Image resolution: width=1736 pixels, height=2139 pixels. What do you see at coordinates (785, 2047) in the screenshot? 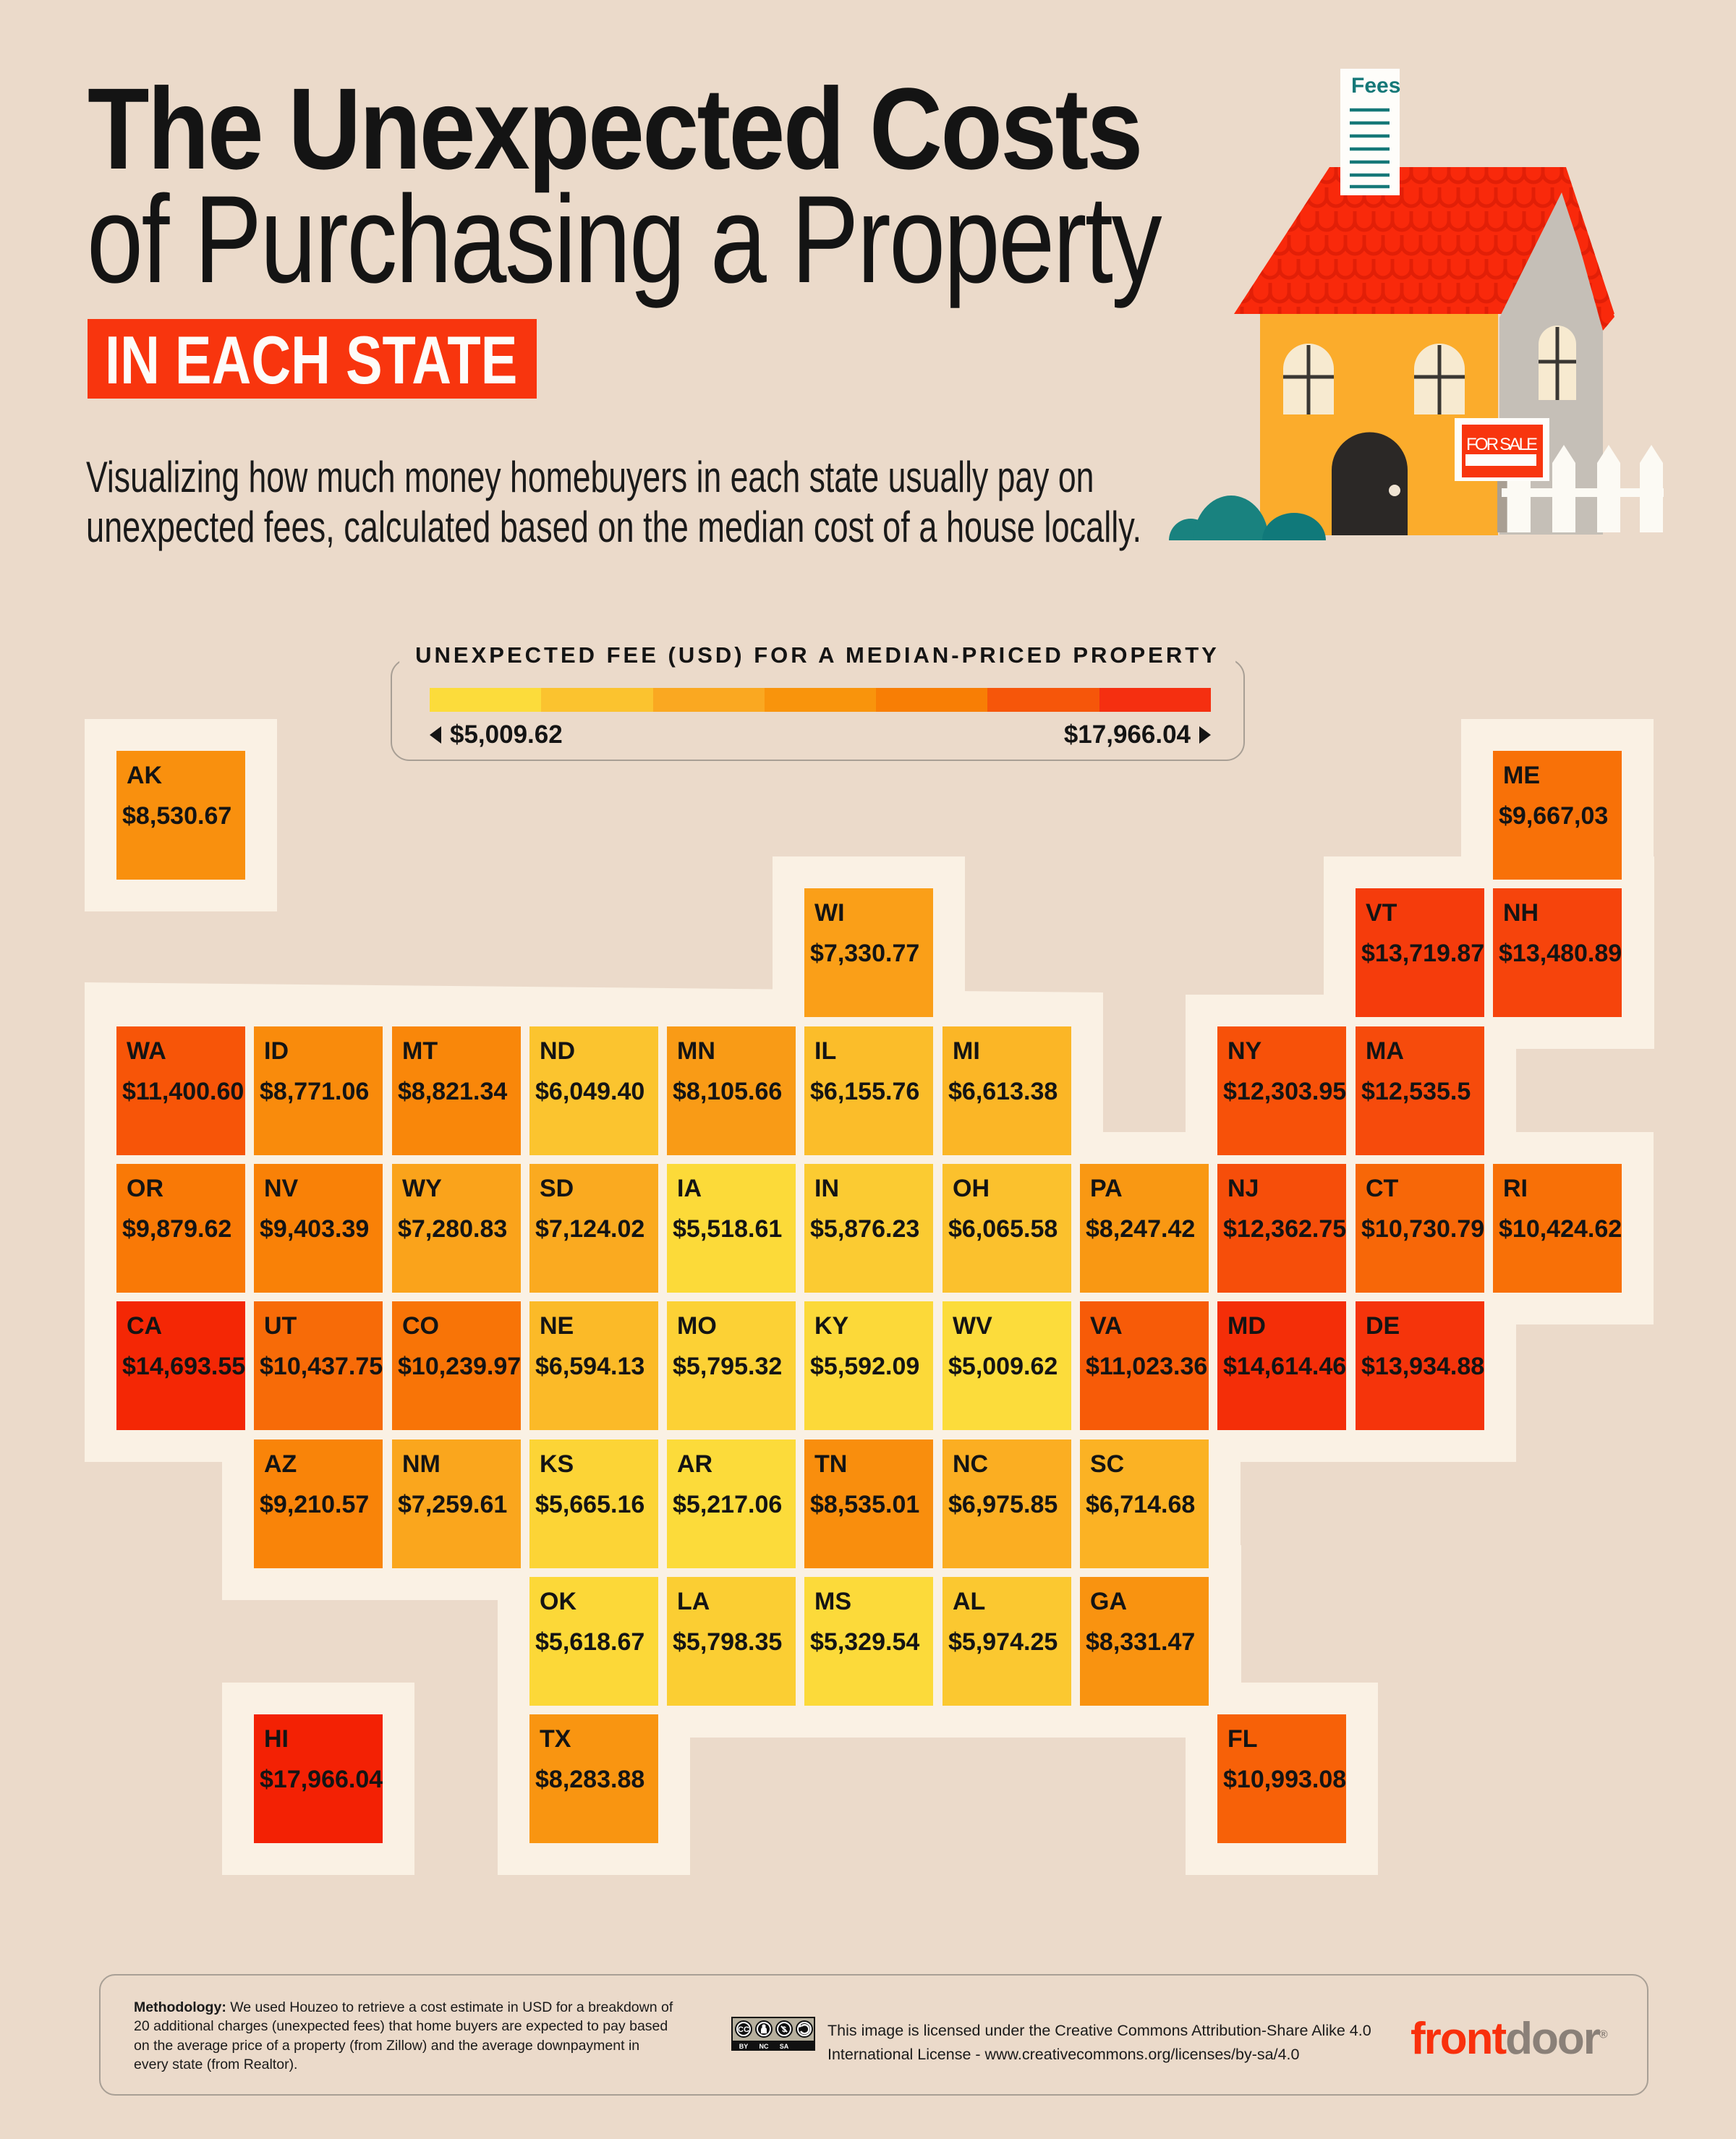
I see `svg-text: SA` at bounding box center [785, 2047].